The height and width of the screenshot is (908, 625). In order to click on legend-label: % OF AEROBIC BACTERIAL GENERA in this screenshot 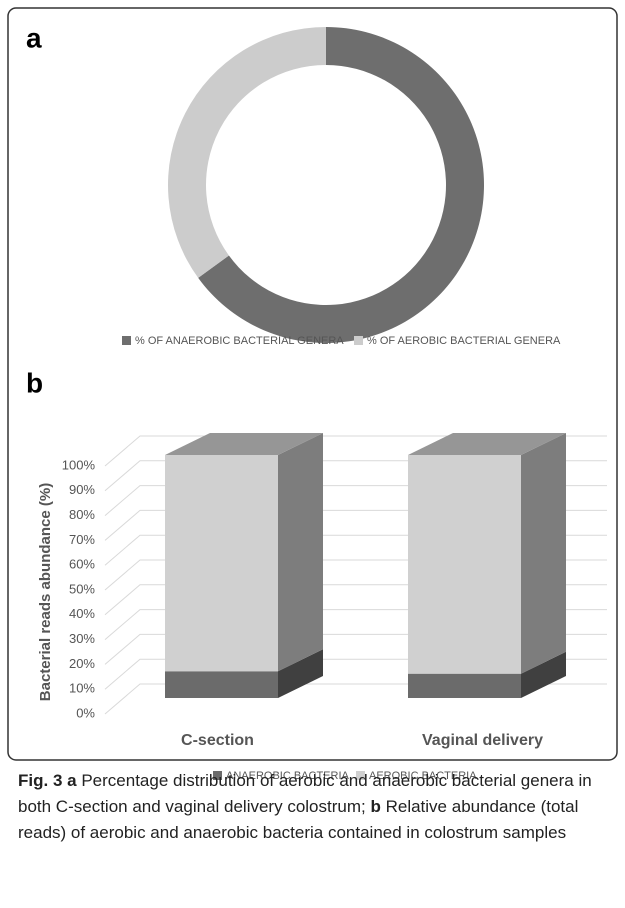, I will do `click(464, 341)`.